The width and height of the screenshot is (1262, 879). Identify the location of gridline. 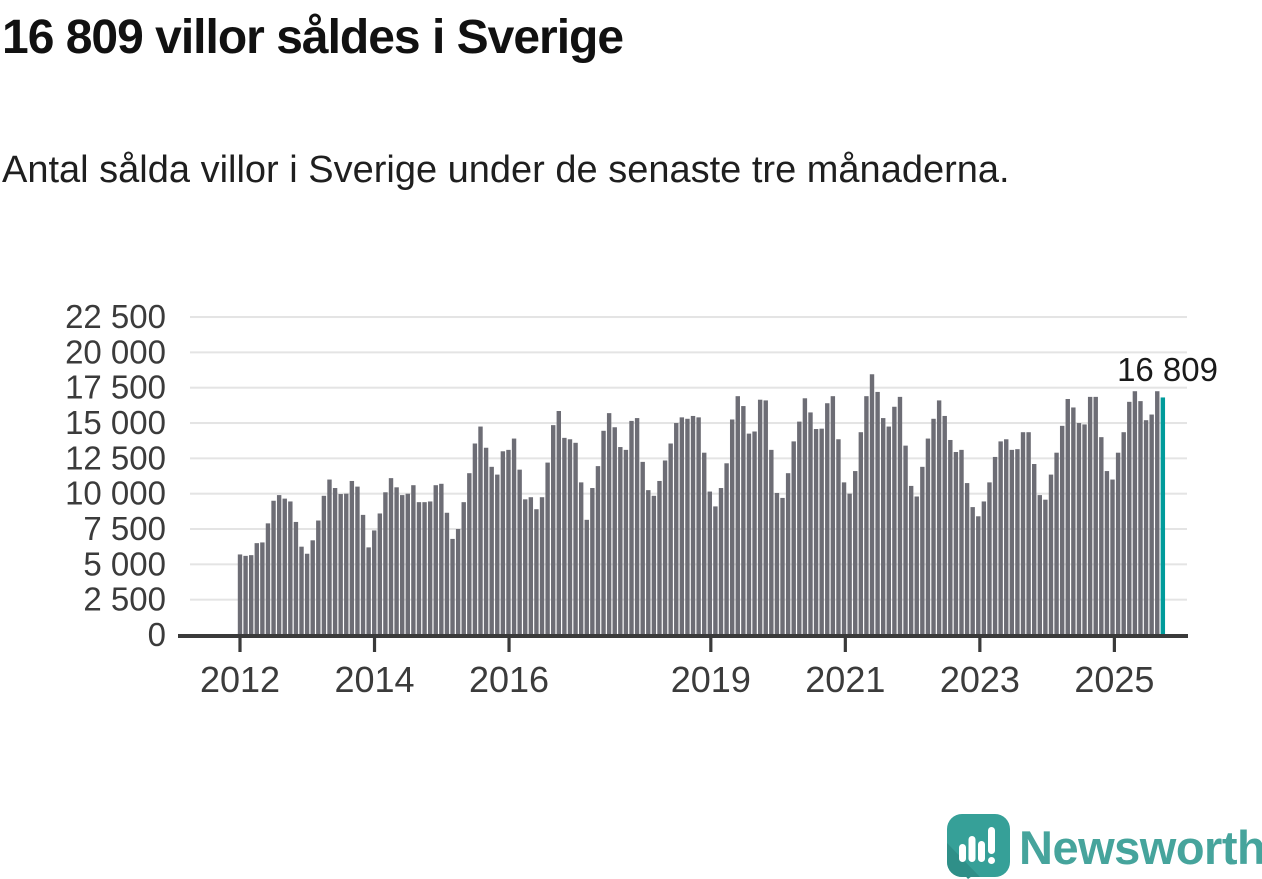
(688, 352).